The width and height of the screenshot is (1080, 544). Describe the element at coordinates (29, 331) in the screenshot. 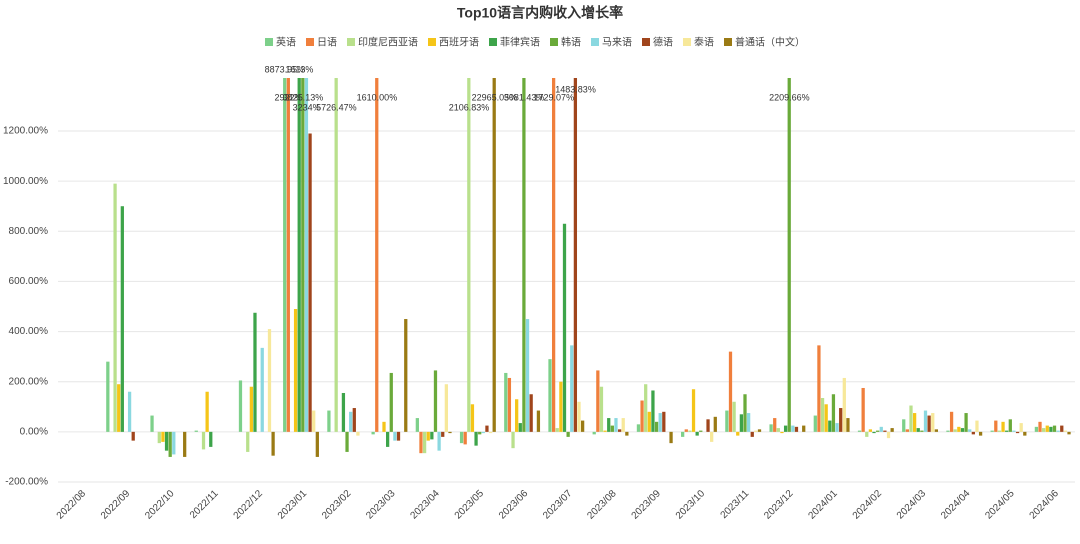

I see `y-tick-label: 400.00%` at that location.